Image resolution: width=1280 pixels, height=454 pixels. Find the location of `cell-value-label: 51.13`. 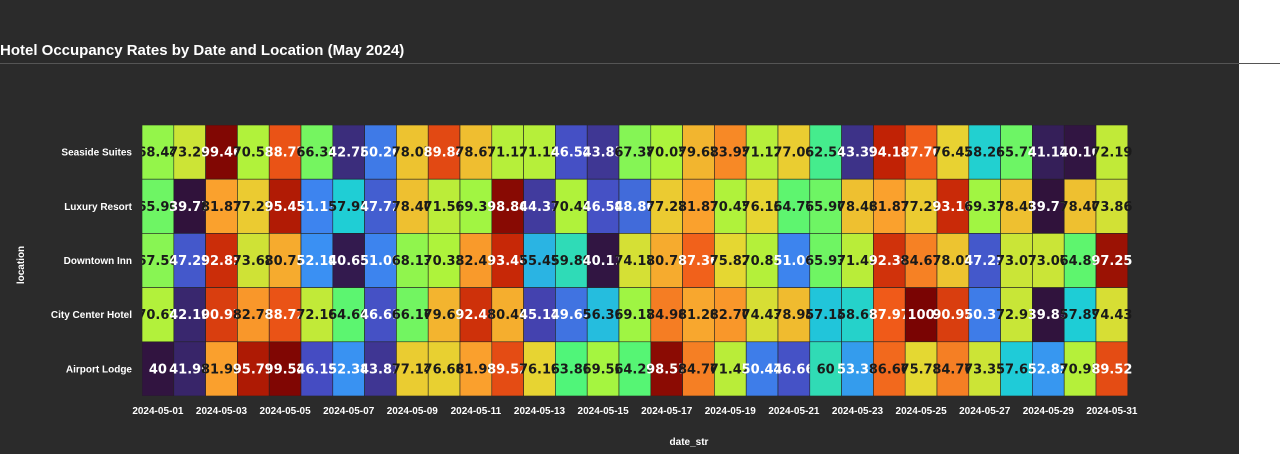

cell-value-label: 51.13 is located at coordinates (316, 207).